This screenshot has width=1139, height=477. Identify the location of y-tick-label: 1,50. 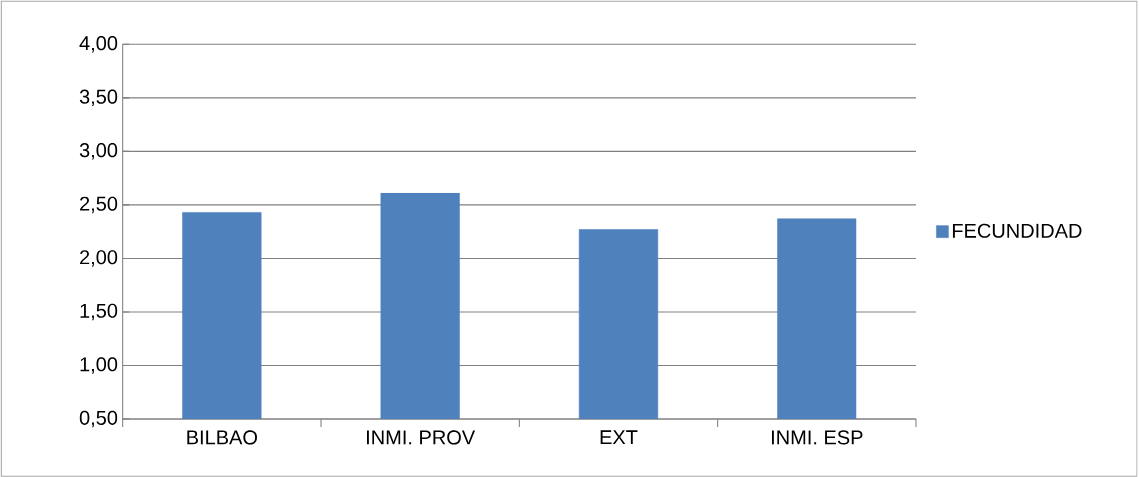
(99, 312).